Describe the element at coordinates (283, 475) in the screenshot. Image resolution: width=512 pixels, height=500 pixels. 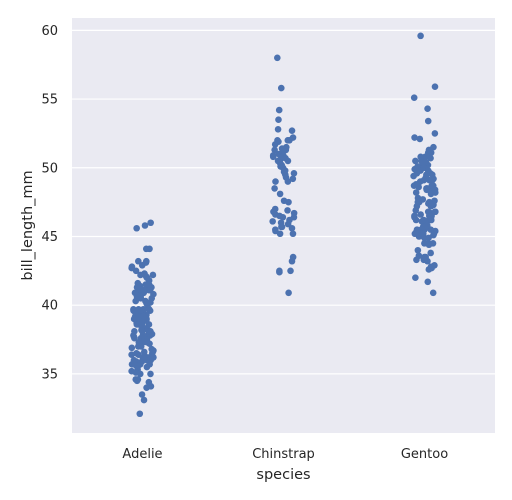
I see `x-axis-label: species` at that location.